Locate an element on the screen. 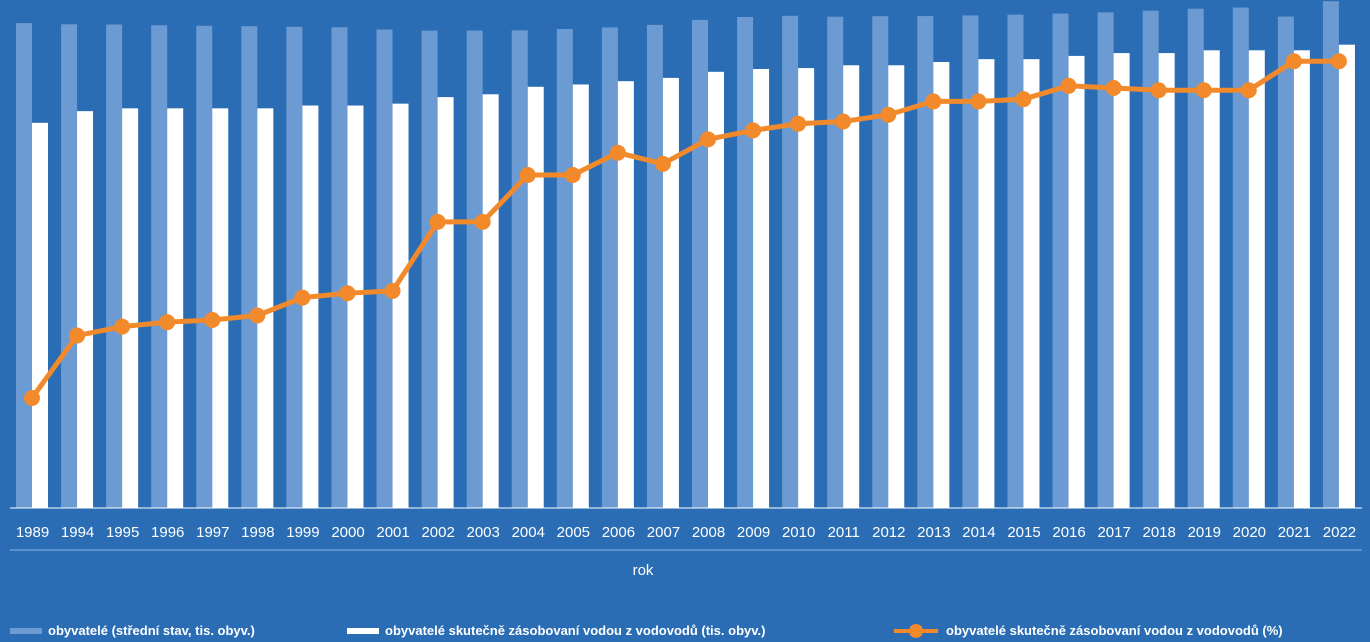 The width and height of the screenshot is (1370, 642). point-supplied-pct-2018 is located at coordinates (1158, 90).